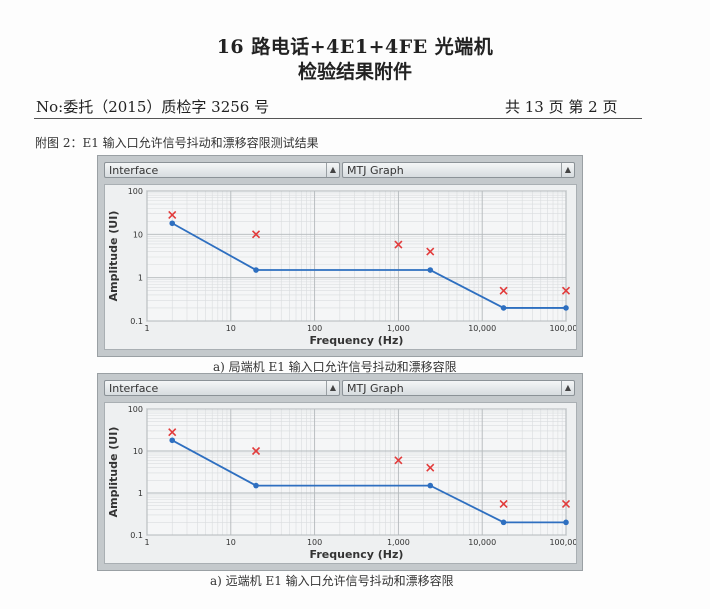 Image resolution: width=710 pixels, height=609 pixels. What do you see at coordinates (153, 107) in the screenshot?
I see `document-number: No:委托（2015）质检字 3256 号` at bounding box center [153, 107].